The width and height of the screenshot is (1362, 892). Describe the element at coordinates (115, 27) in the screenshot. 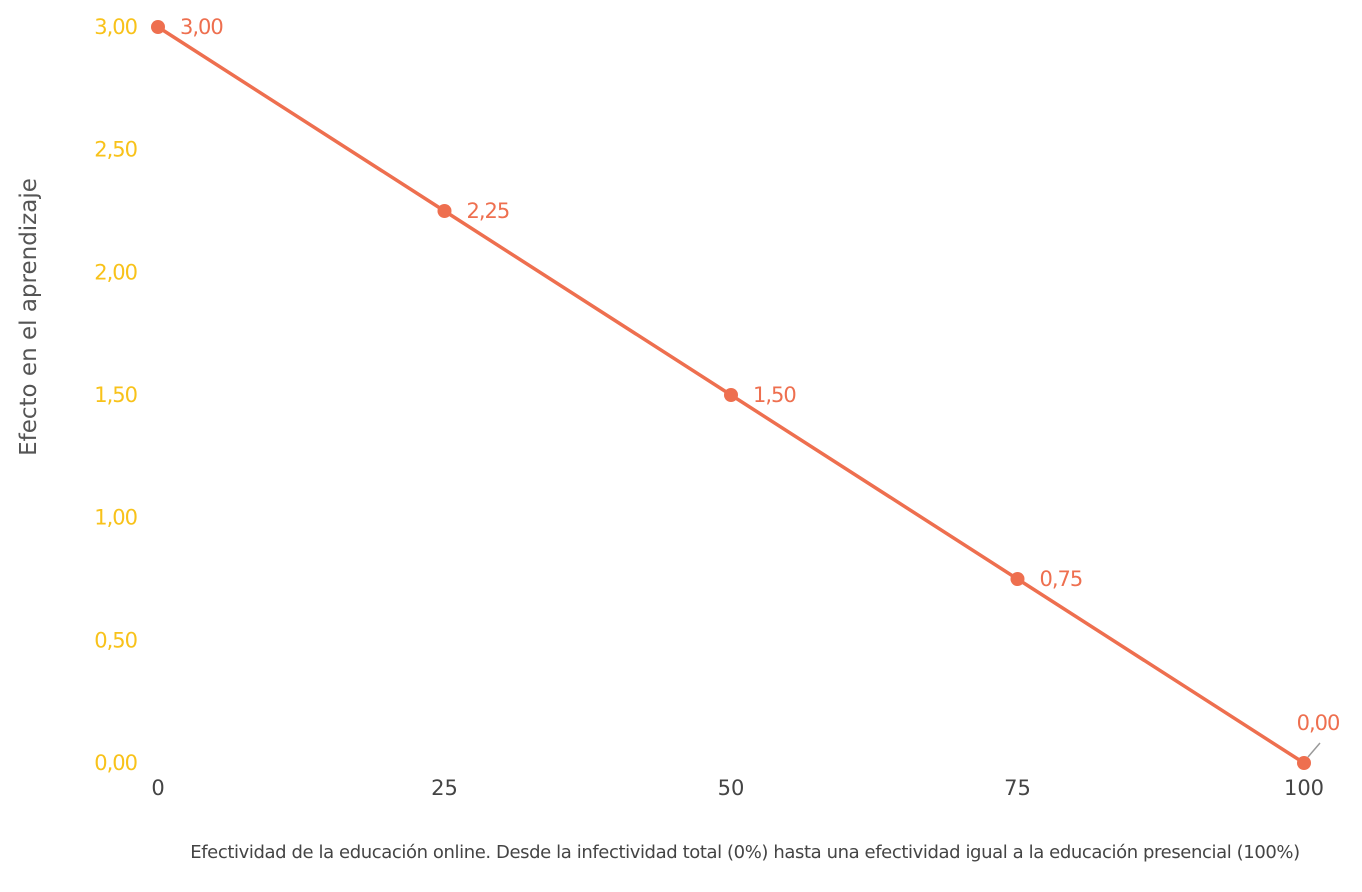

I see `y-tick-label: 3,00` at that location.